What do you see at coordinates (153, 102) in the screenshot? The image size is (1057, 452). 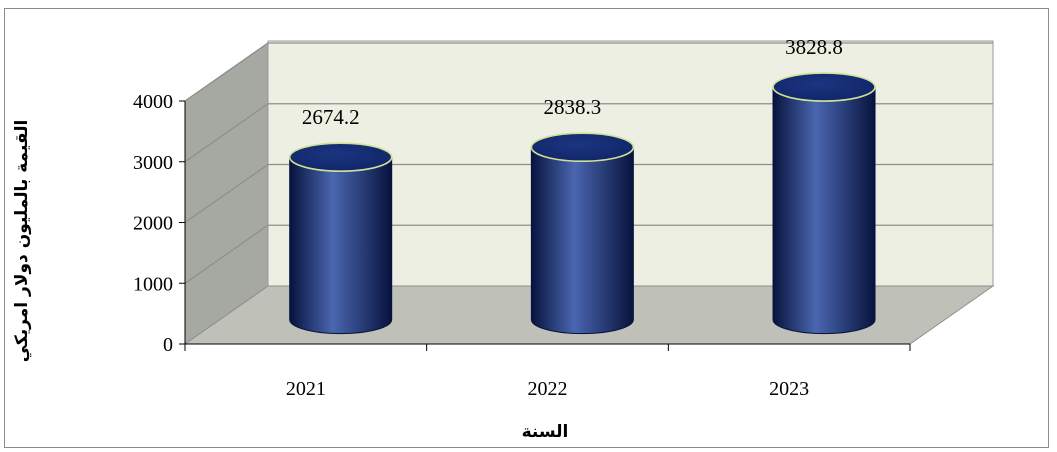 I see `y-tick-label: 4000` at bounding box center [153, 102].